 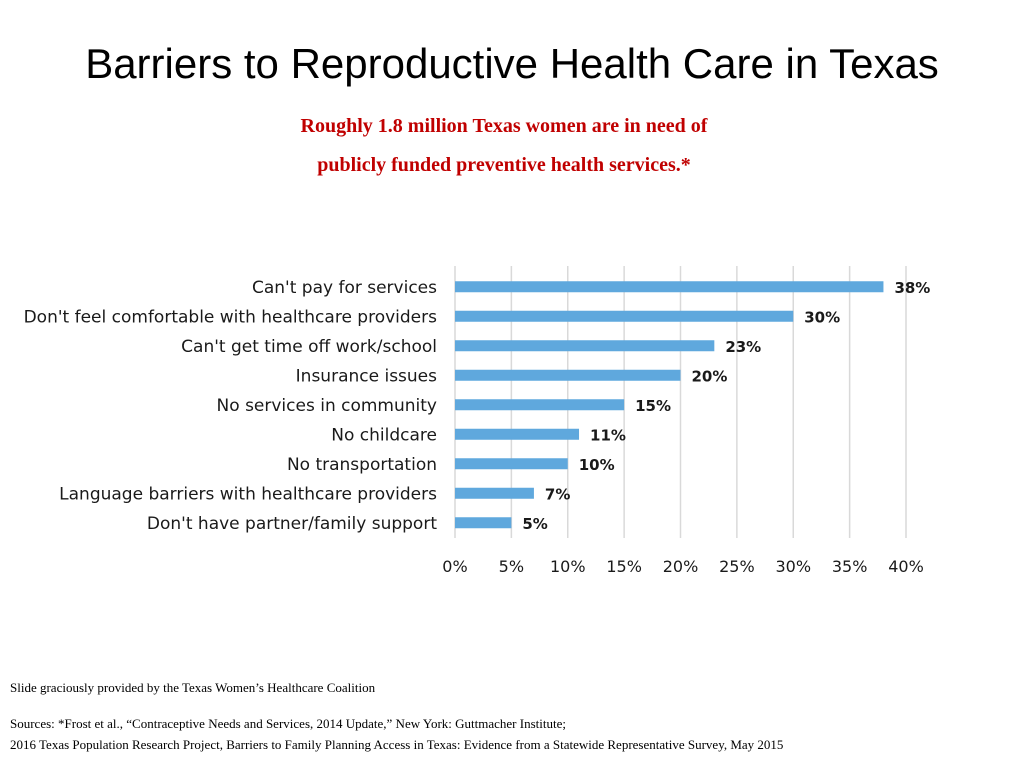 I want to click on category-label: Can't get time off work/school, so click(x=309, y=347).